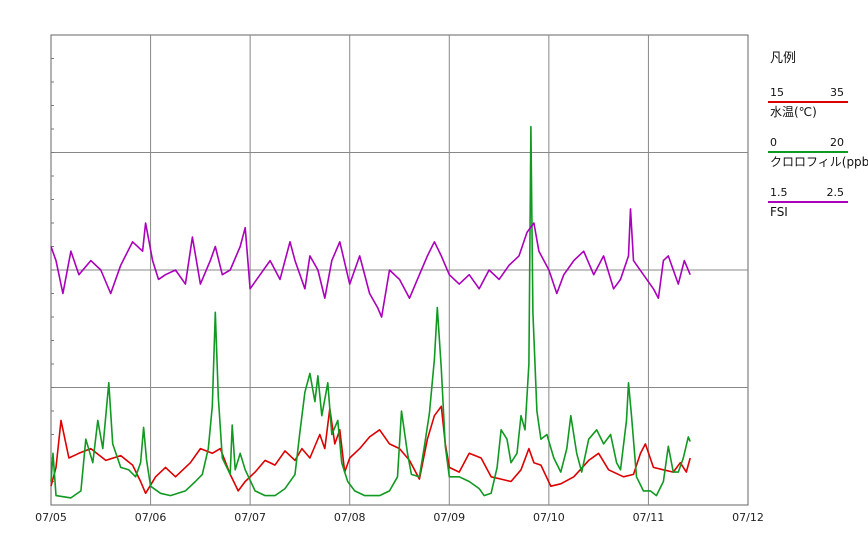 This screenshot has height=540, width=868. What do you see at coordinates (399, 517) in the screenshot?
I see `x-tick-labels: 07/05 07/06 07/07 07/08 07/09 07/10 07/11 07/12` at bounding box center [399, 517].